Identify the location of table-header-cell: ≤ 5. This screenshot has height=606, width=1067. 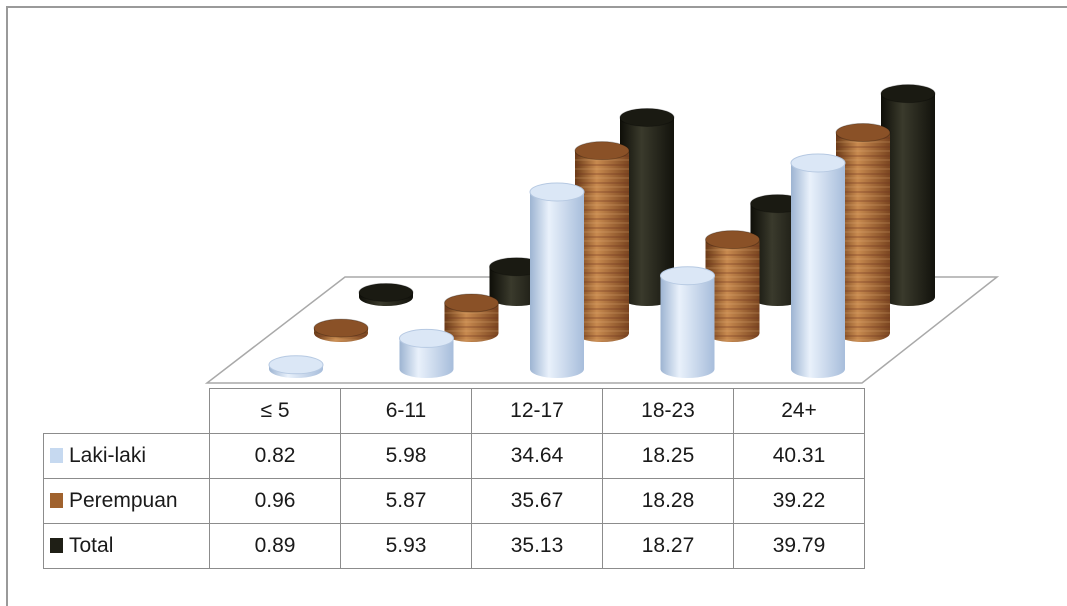
(275, 411).